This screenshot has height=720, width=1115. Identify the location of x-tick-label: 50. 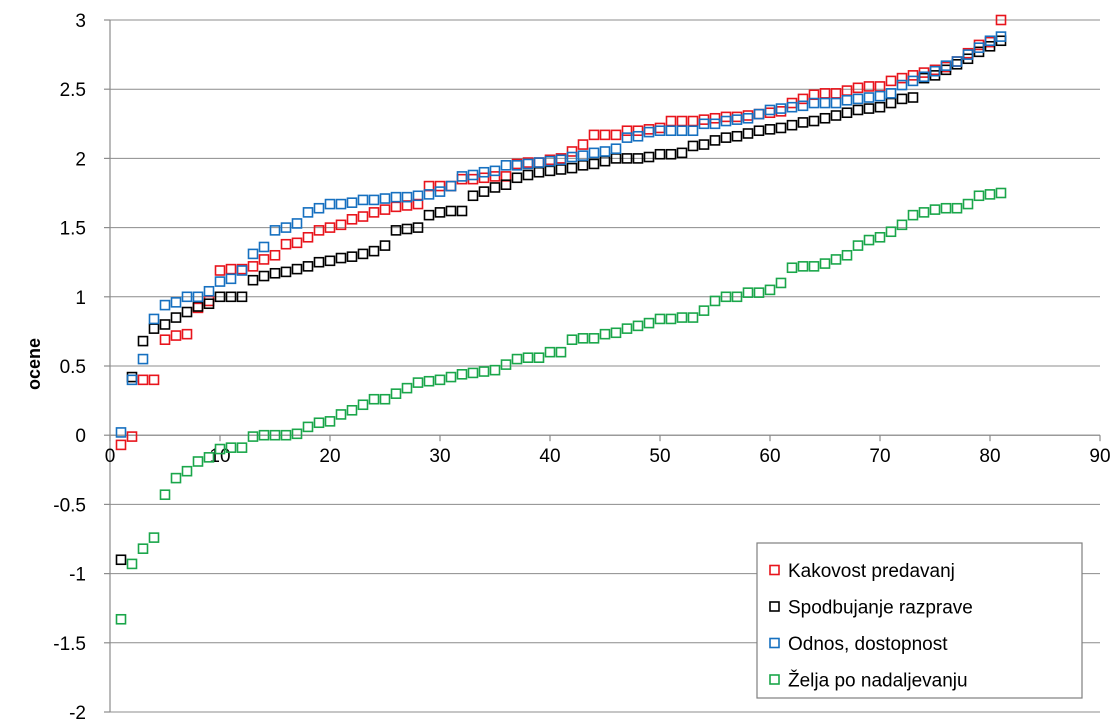
(659, 456).